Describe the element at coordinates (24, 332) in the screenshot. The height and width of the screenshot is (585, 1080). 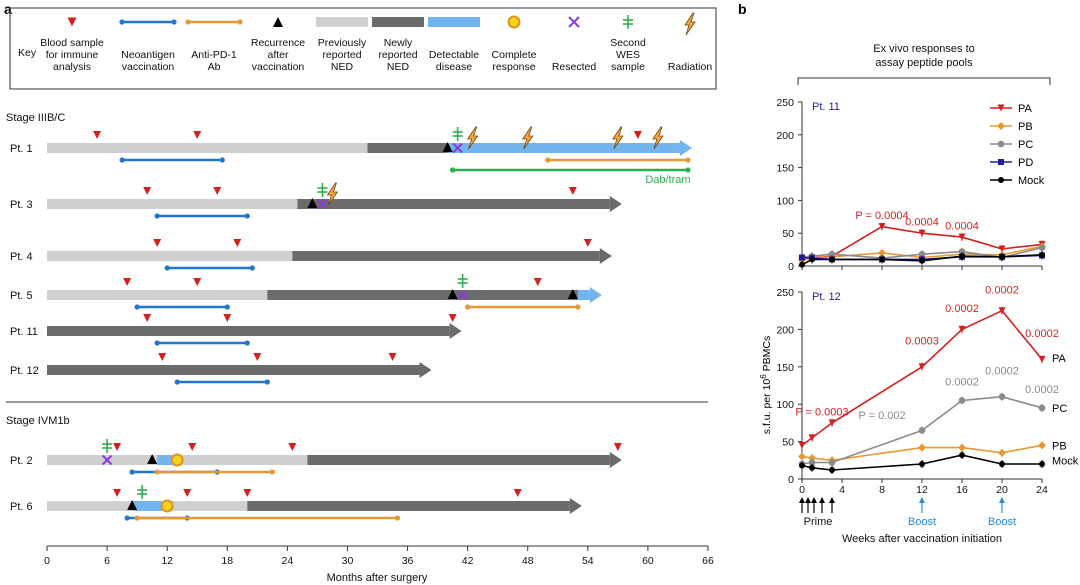
I see `pt-11-label: Pt. 11` at that location.